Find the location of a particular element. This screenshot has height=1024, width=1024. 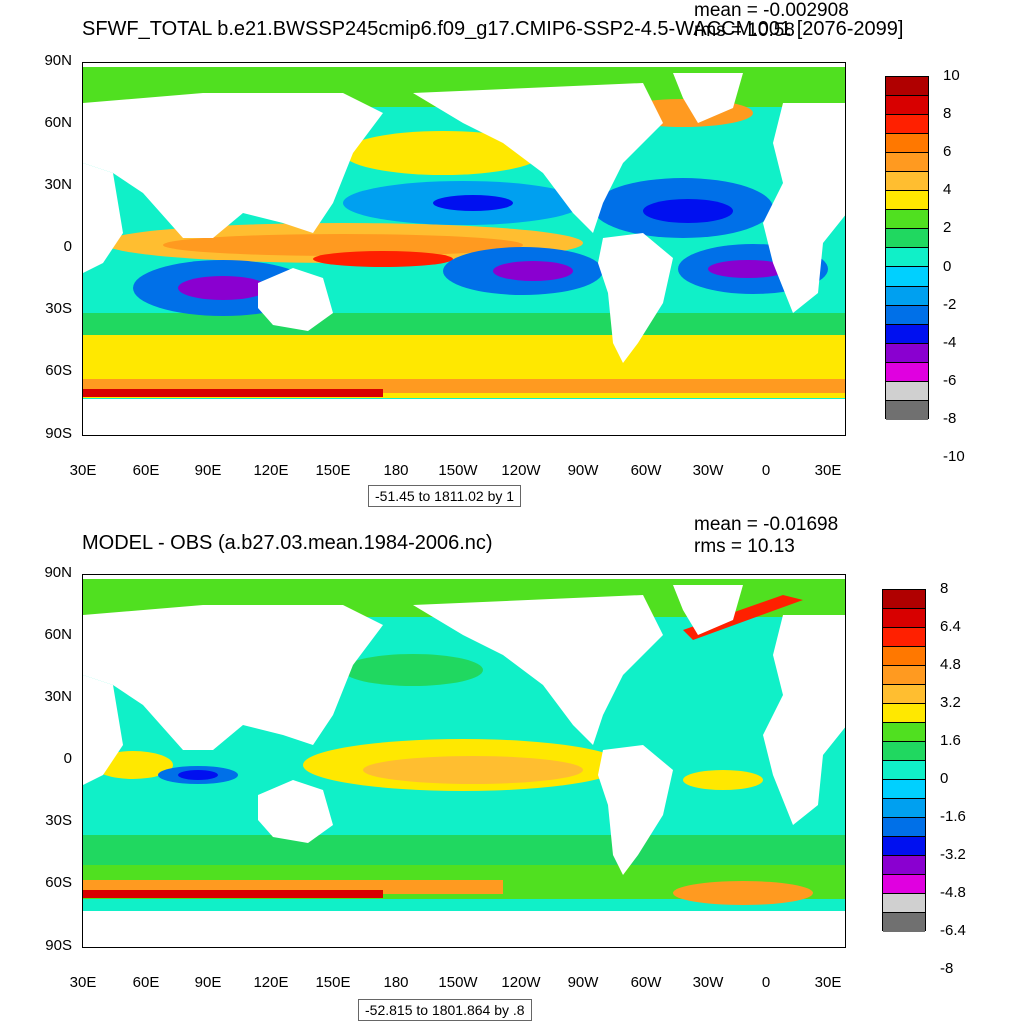

mean-value: mean = -0.01698 is located at coordinates (766, 524).